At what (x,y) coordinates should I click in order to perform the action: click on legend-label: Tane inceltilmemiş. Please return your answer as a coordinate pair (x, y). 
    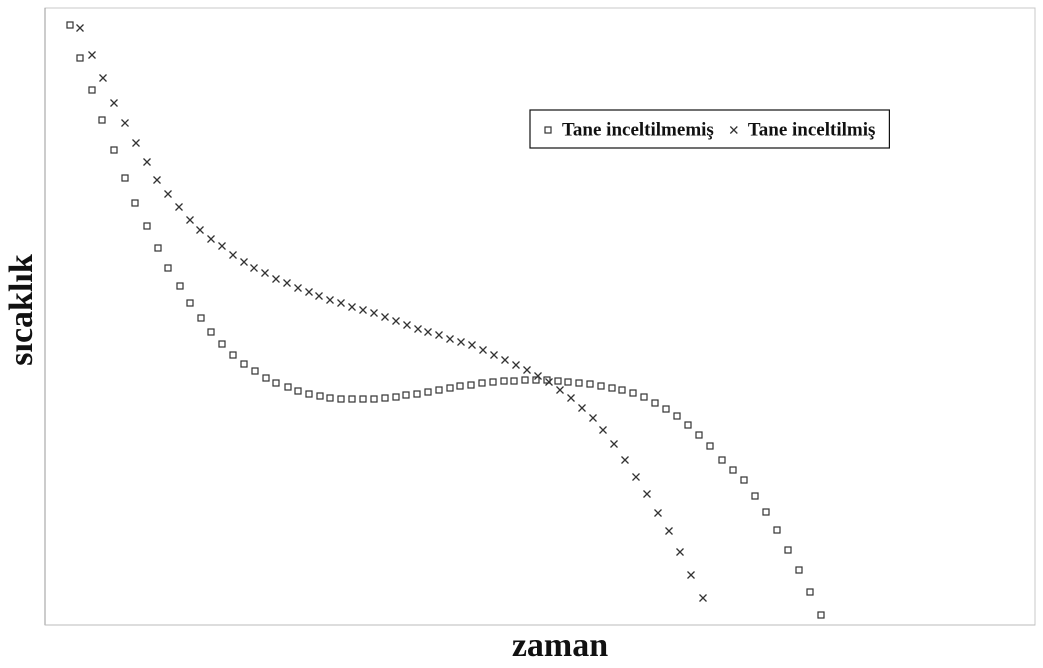
    Looking at the image, I should click on (638, 129).